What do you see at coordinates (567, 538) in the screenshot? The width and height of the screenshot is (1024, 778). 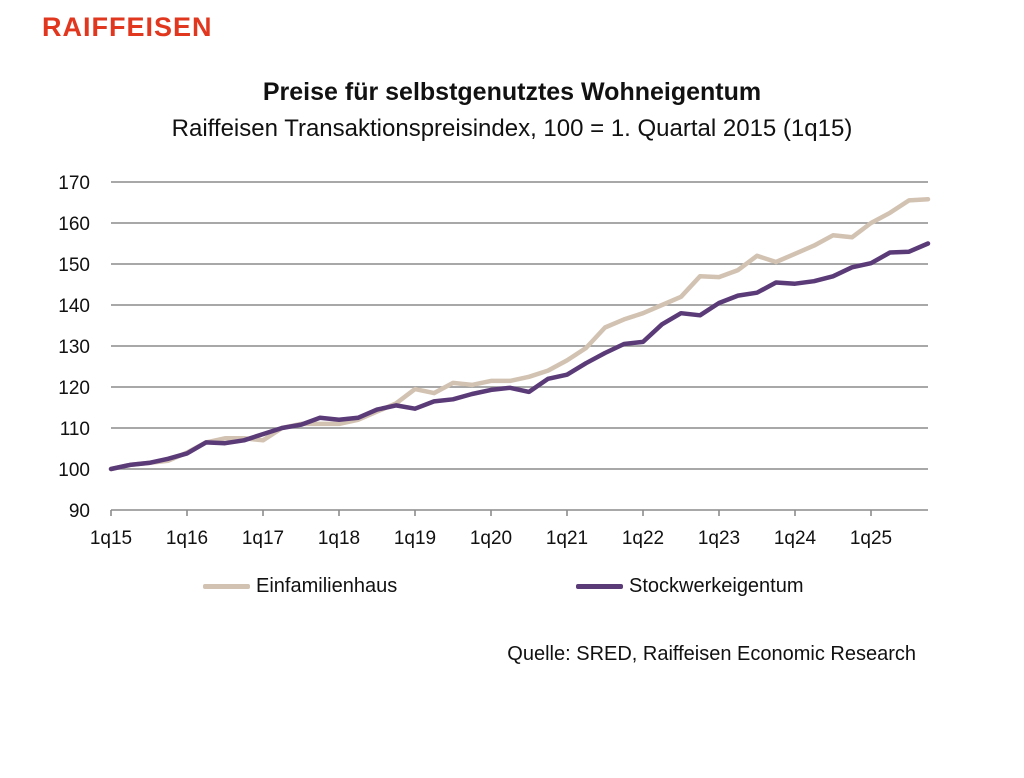 I see `x-tick-label: 1q21` at bounding box center [567, 538].